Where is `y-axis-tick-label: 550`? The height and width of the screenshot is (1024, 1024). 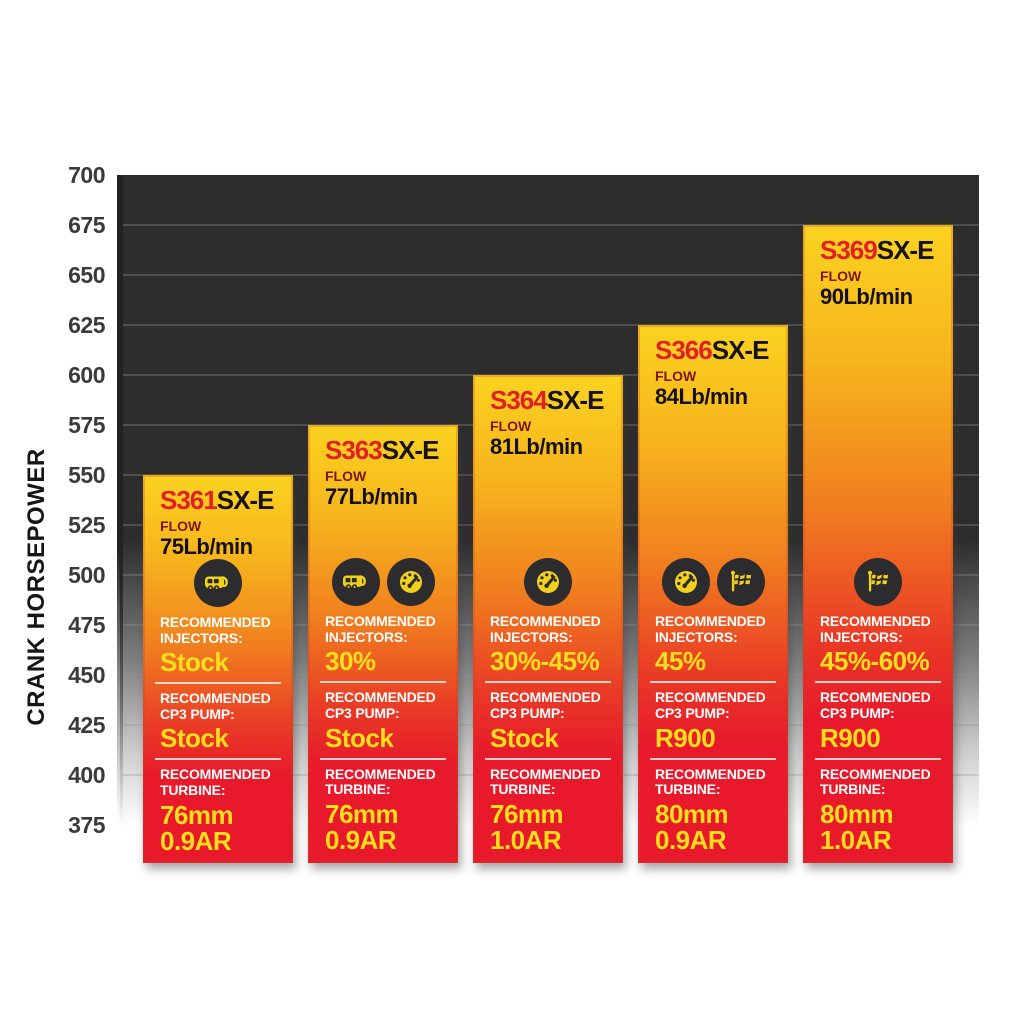
y-axis-tick-label: 550 is located at coordinates (86, 475).